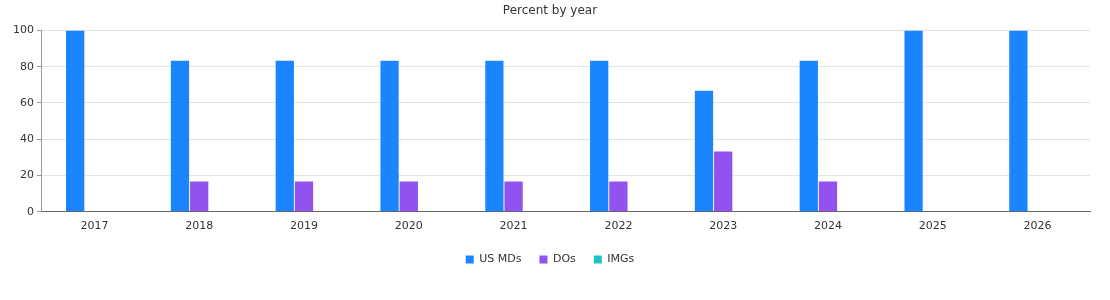  What do you see at coordinates (723, 226) in the screenshot?
I see `x-tick-label: 2023` at bounding box center [723, 226].